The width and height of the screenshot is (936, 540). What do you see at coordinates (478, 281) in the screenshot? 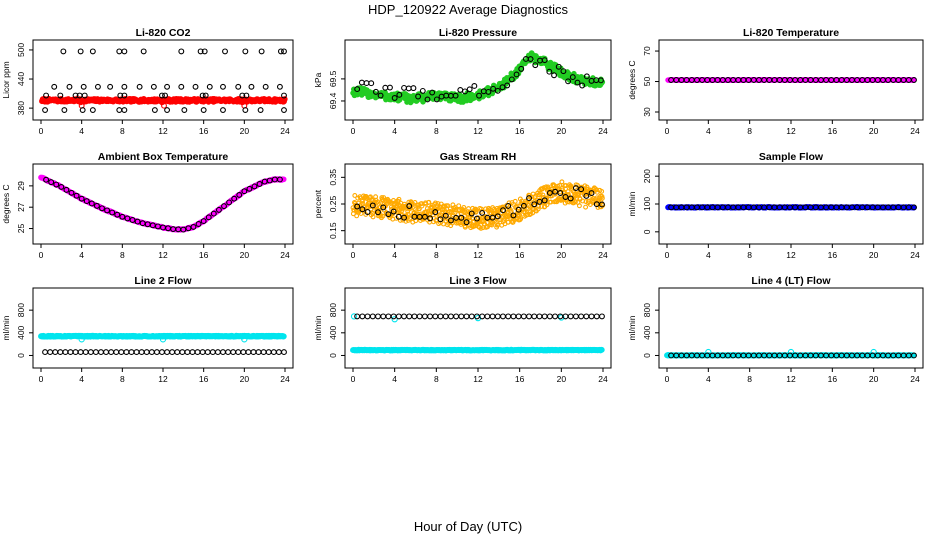
I see `panel-title: Line 3 Flow` at bounding box center [478, 281].